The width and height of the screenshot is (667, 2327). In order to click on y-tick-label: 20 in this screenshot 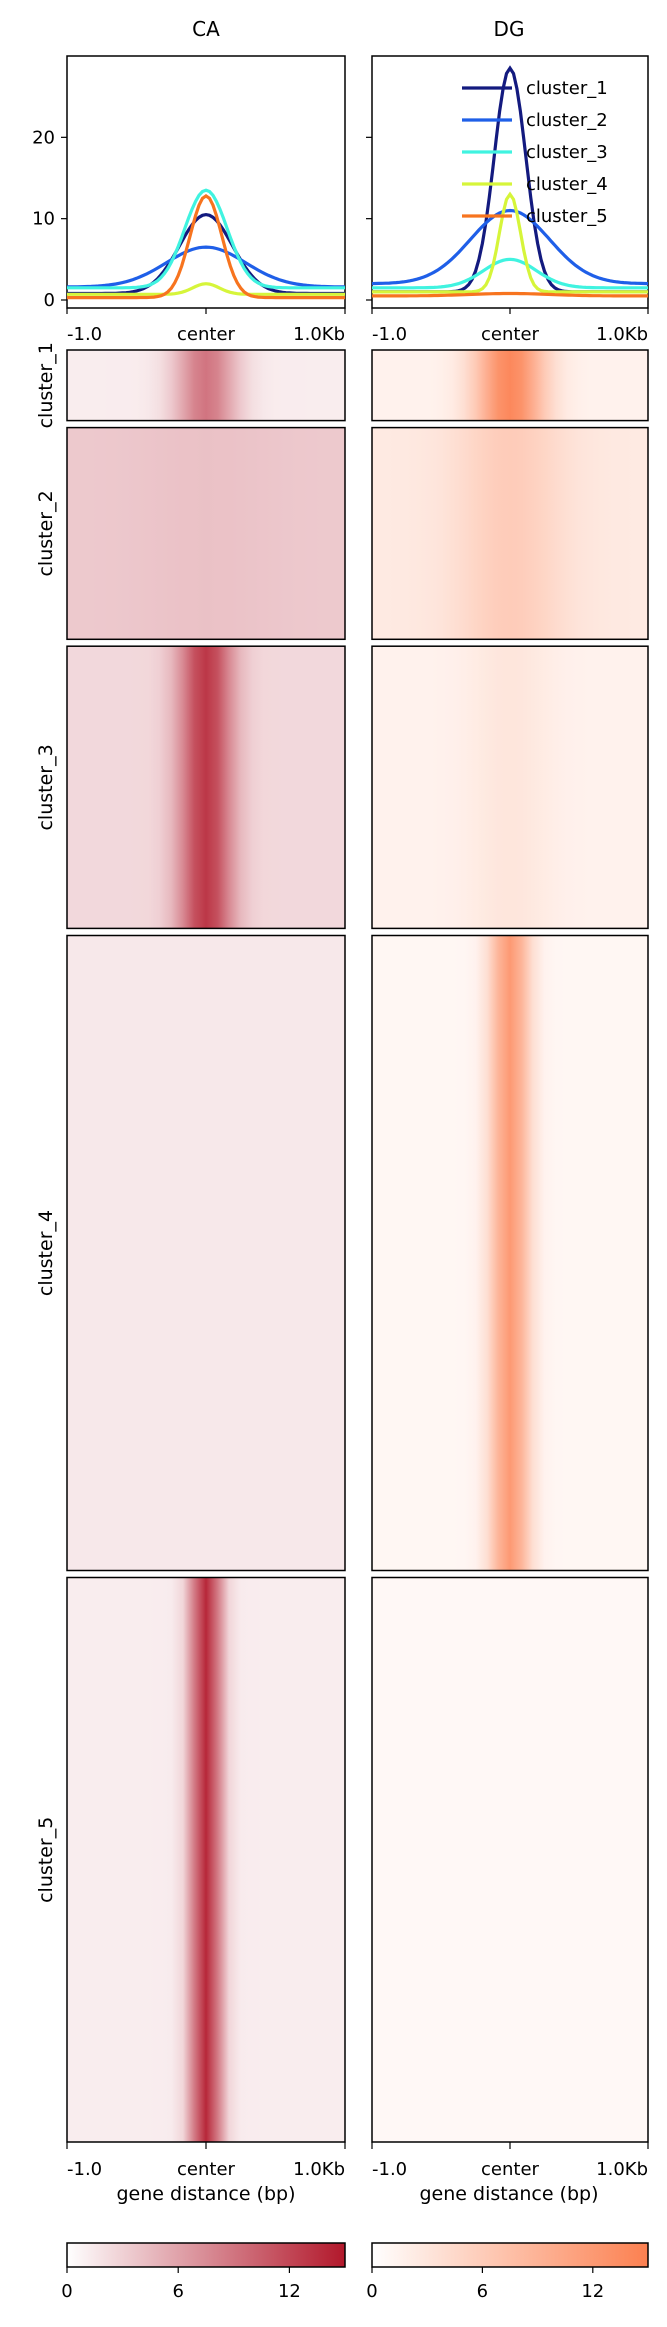, I will do `click(43, 137)`.